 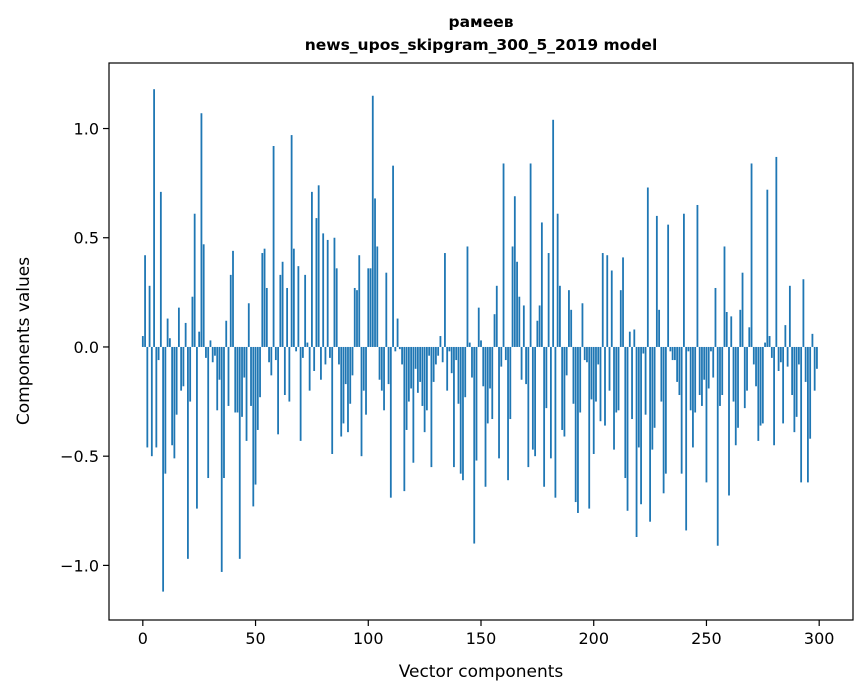 I want to click on y-tick-label: −1.0, so click(x=79, y=565).